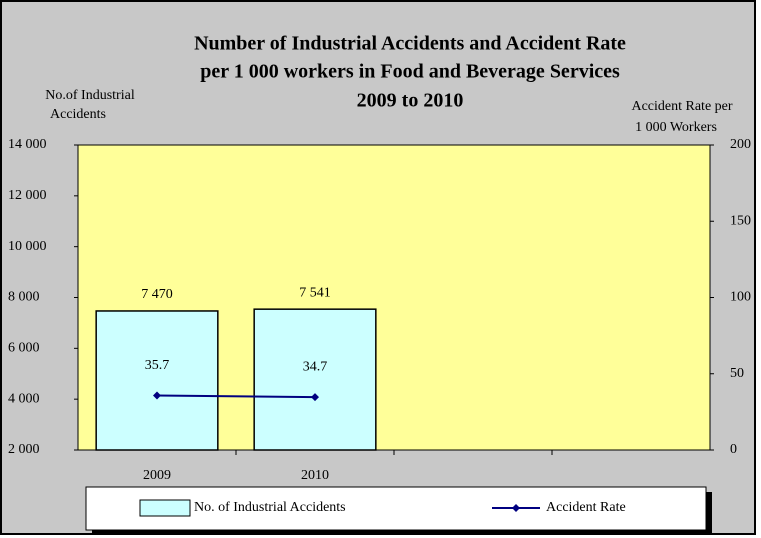  I want to click on y-tick-label: 8 000, so click(24, 297).